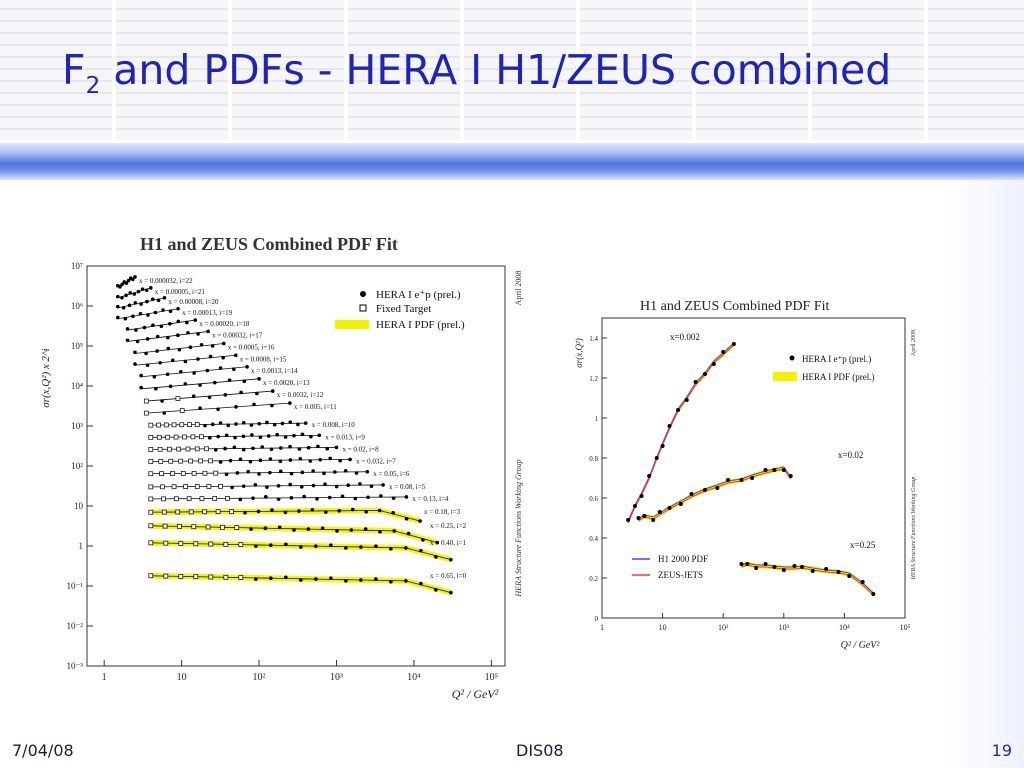 The height and width of the screenshot is (768, 1024). I want to click on x-tick-label: 1, so click(104, 677).